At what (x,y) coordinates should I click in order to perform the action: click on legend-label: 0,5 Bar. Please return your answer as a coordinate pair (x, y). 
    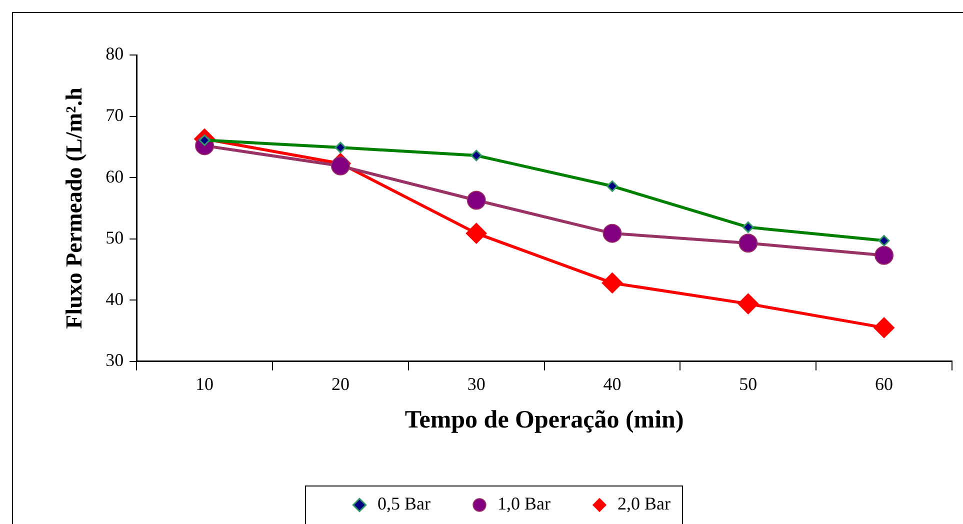
    Looking at the image, I should click on (404, 504).